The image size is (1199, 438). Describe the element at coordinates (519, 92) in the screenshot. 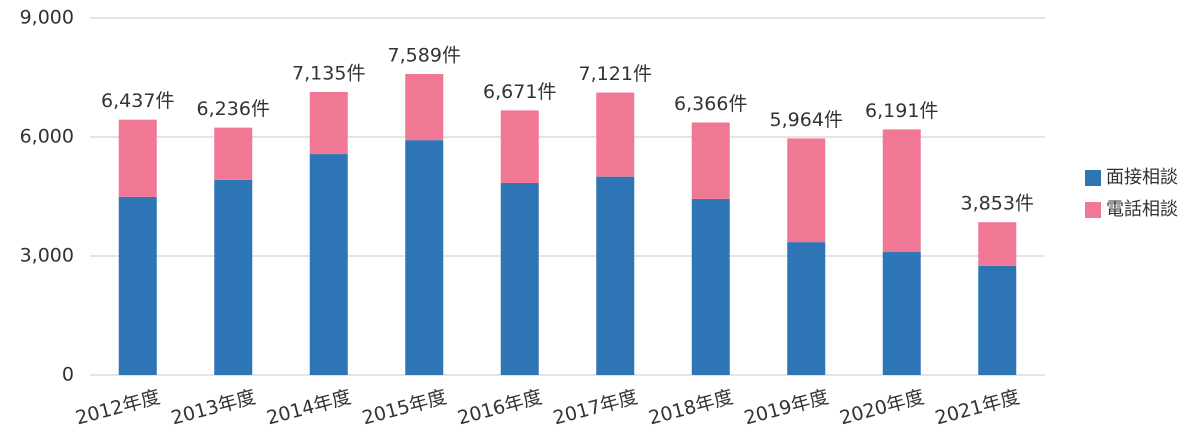

I see `total-label: 6,671件` at that location.